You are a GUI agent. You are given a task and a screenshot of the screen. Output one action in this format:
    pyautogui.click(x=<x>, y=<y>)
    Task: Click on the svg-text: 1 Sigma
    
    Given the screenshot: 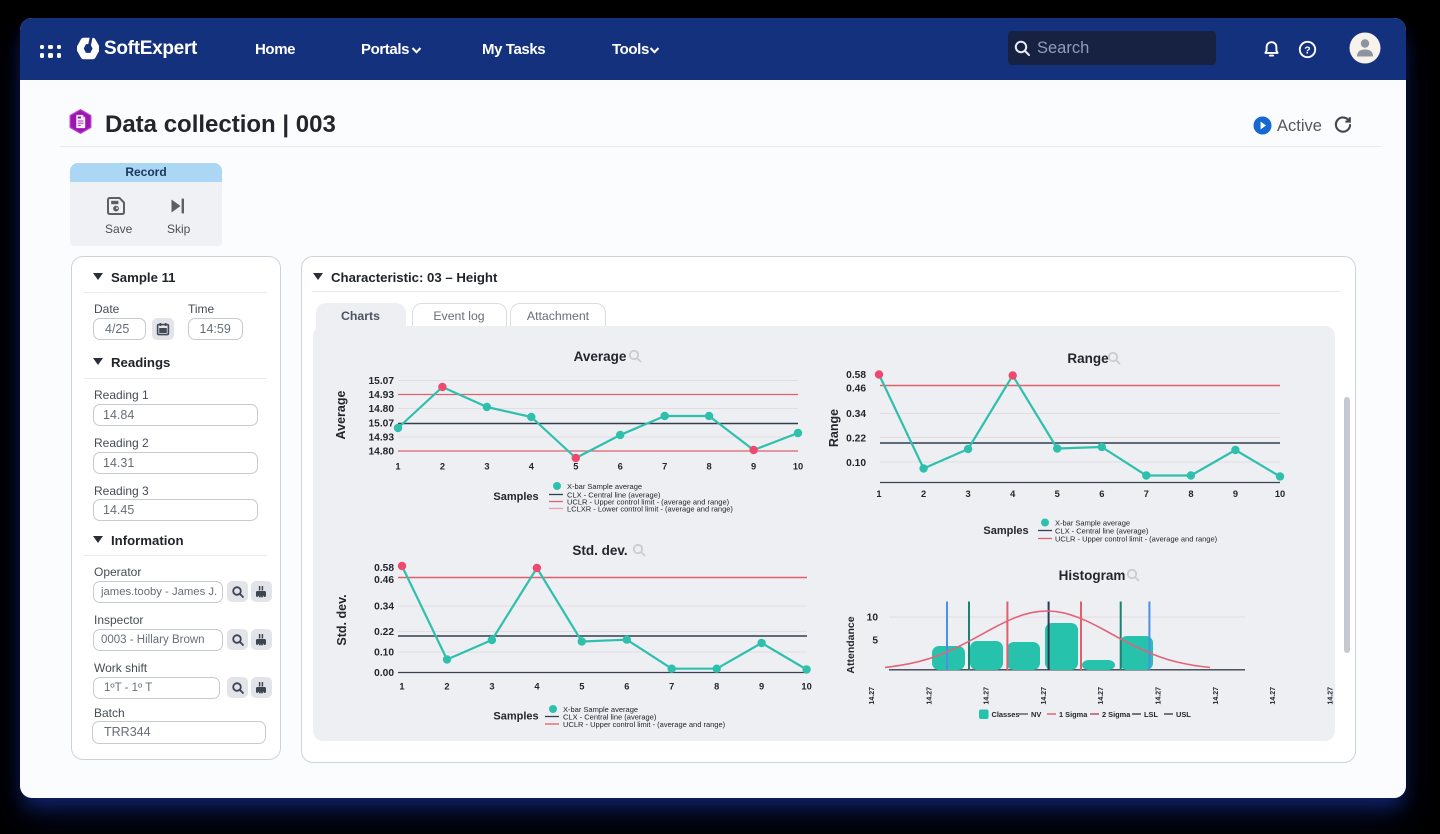 What is the action you would take?
    pyautogui.click(x=1073, y=714)
    